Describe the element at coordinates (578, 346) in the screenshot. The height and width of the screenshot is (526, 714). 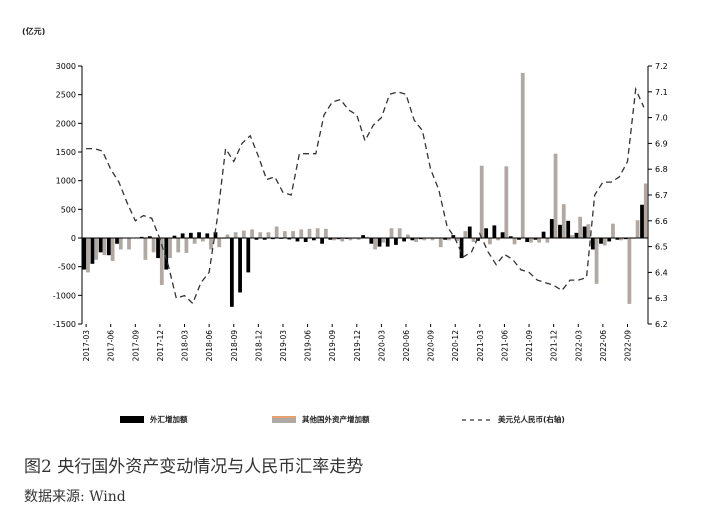
I see `x-tick-label: 2022-03` at that location.